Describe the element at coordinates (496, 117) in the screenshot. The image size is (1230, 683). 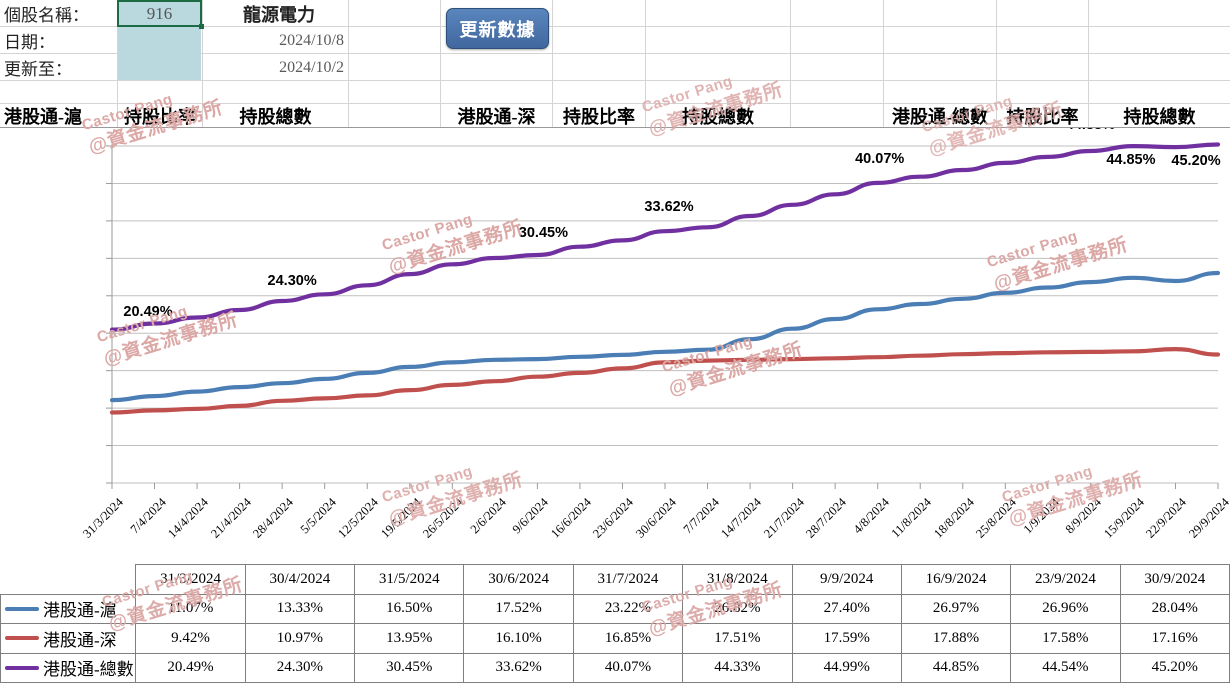
I see `col-header-sz-name: 港股通-深` at that location.